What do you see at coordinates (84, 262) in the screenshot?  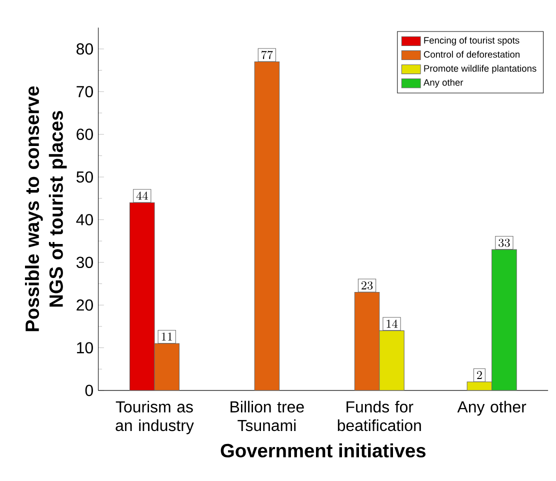 I see `y-tick-label: 30` at bounding box center [84, 262].